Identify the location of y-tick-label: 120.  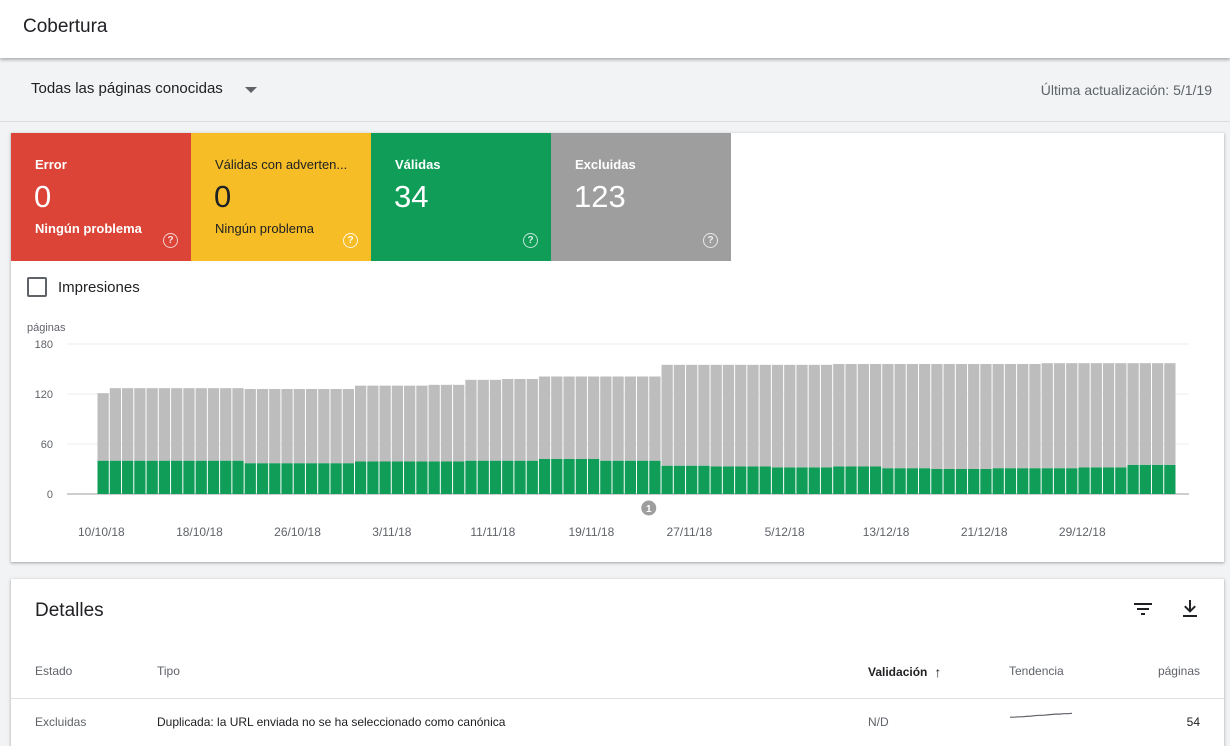
(44, 395).